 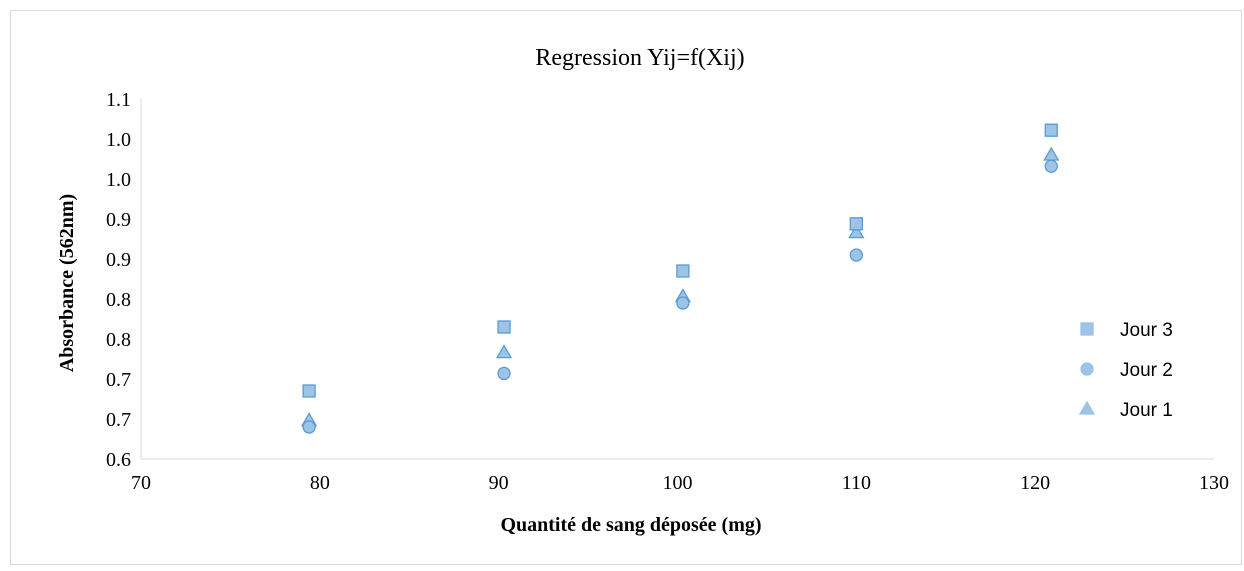 I want to click on x-axis-title: Quantité de sang déposée (mg), so click(x=630, y=525).